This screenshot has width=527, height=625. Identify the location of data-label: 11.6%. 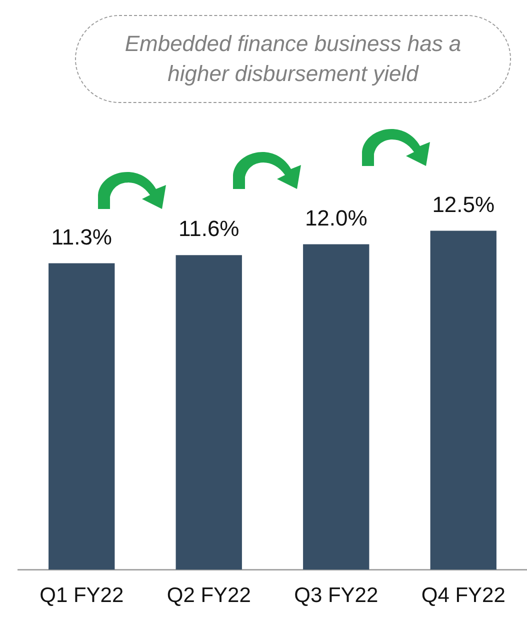
(209, 229).